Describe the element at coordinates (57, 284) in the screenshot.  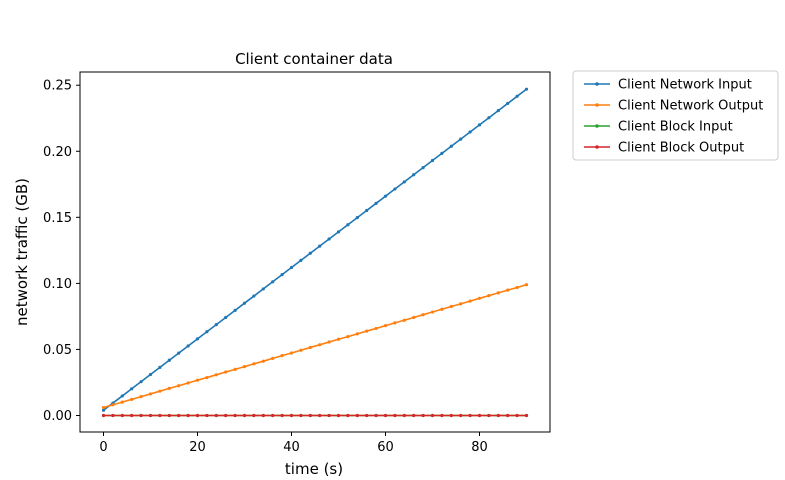
I see `y-tick-label: 0.10` at that location.